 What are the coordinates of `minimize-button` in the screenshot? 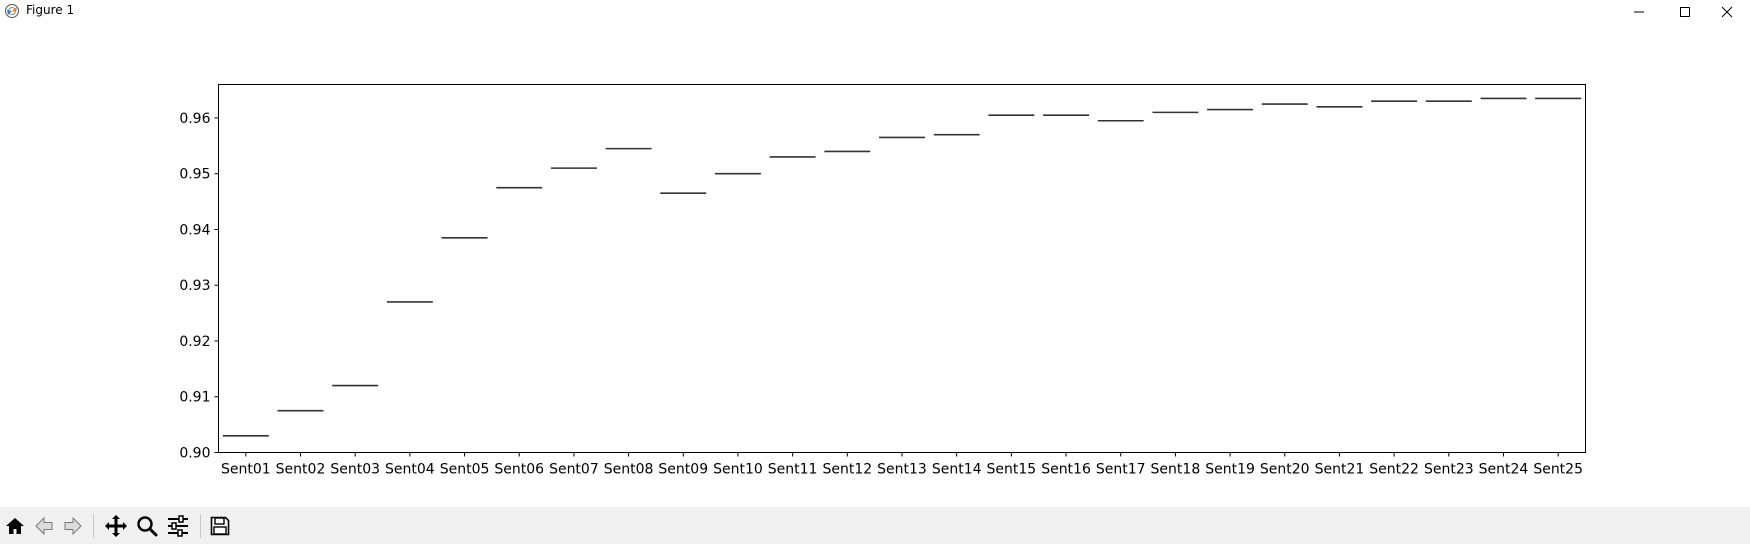 It's located at (1639, 12).